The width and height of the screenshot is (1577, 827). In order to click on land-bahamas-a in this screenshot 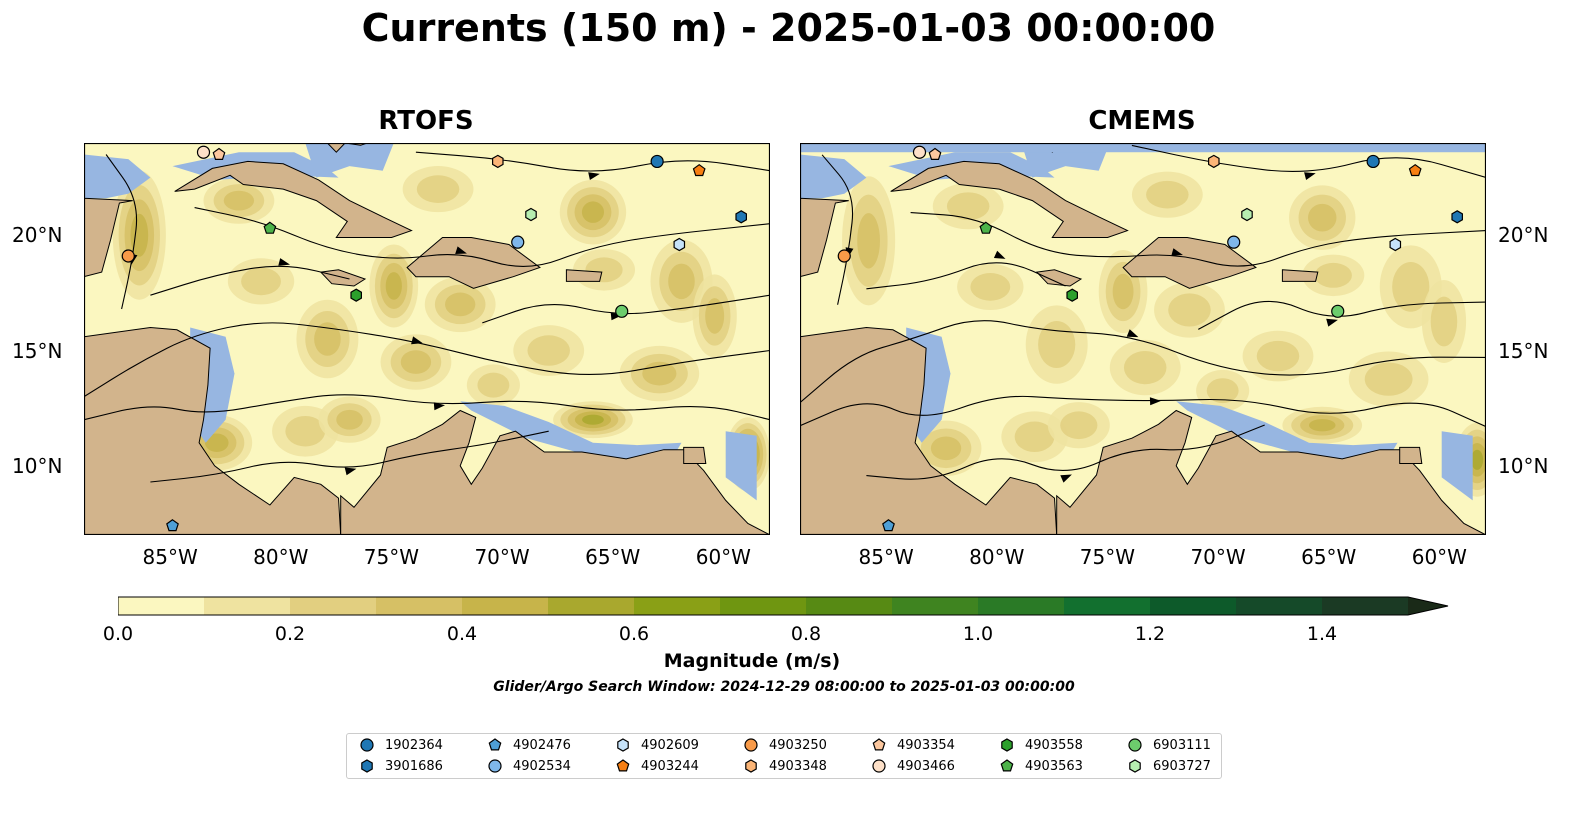, I will do `click(347, 148)`.